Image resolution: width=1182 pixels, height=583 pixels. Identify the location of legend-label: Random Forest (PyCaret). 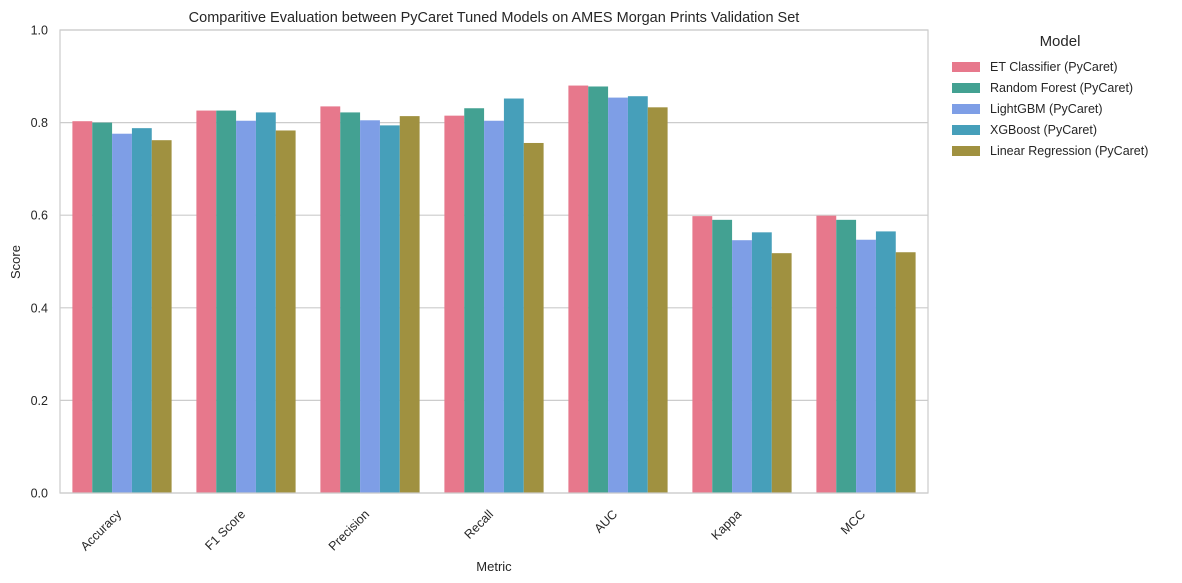
(1062, 87).